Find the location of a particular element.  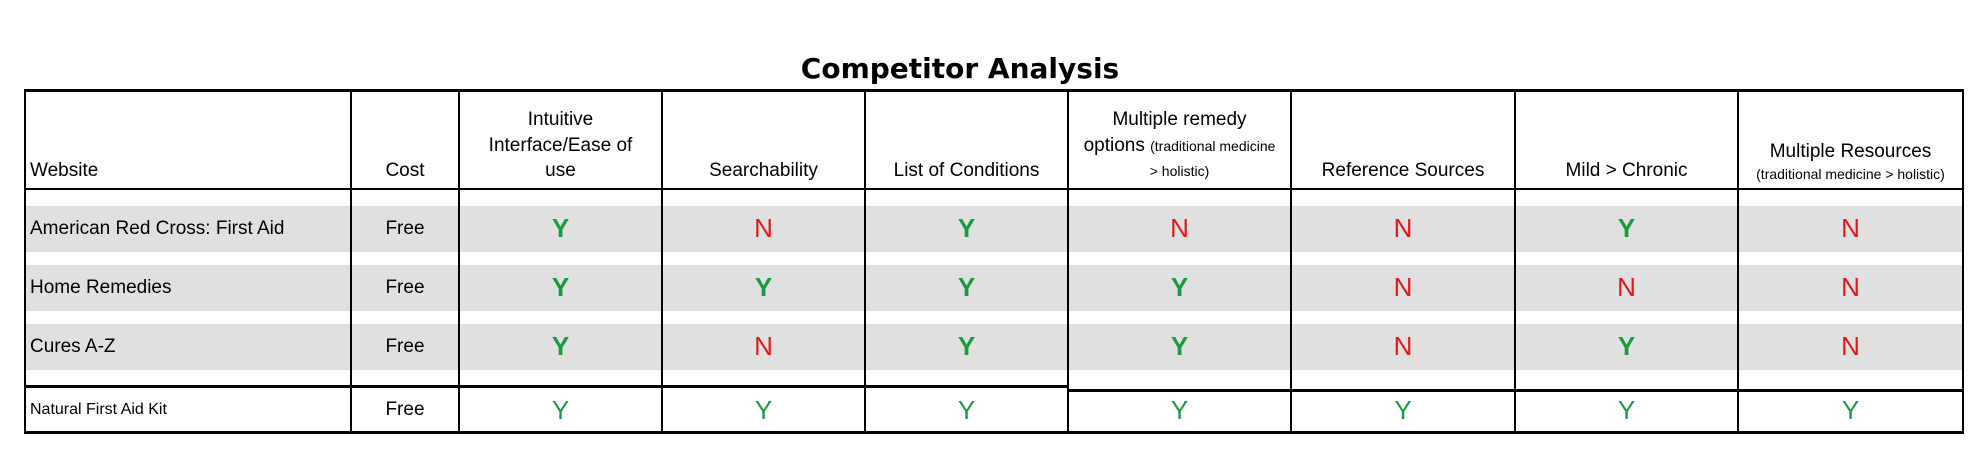

header-mild: Mild > Chronic is located at coordinates (1626, 140).